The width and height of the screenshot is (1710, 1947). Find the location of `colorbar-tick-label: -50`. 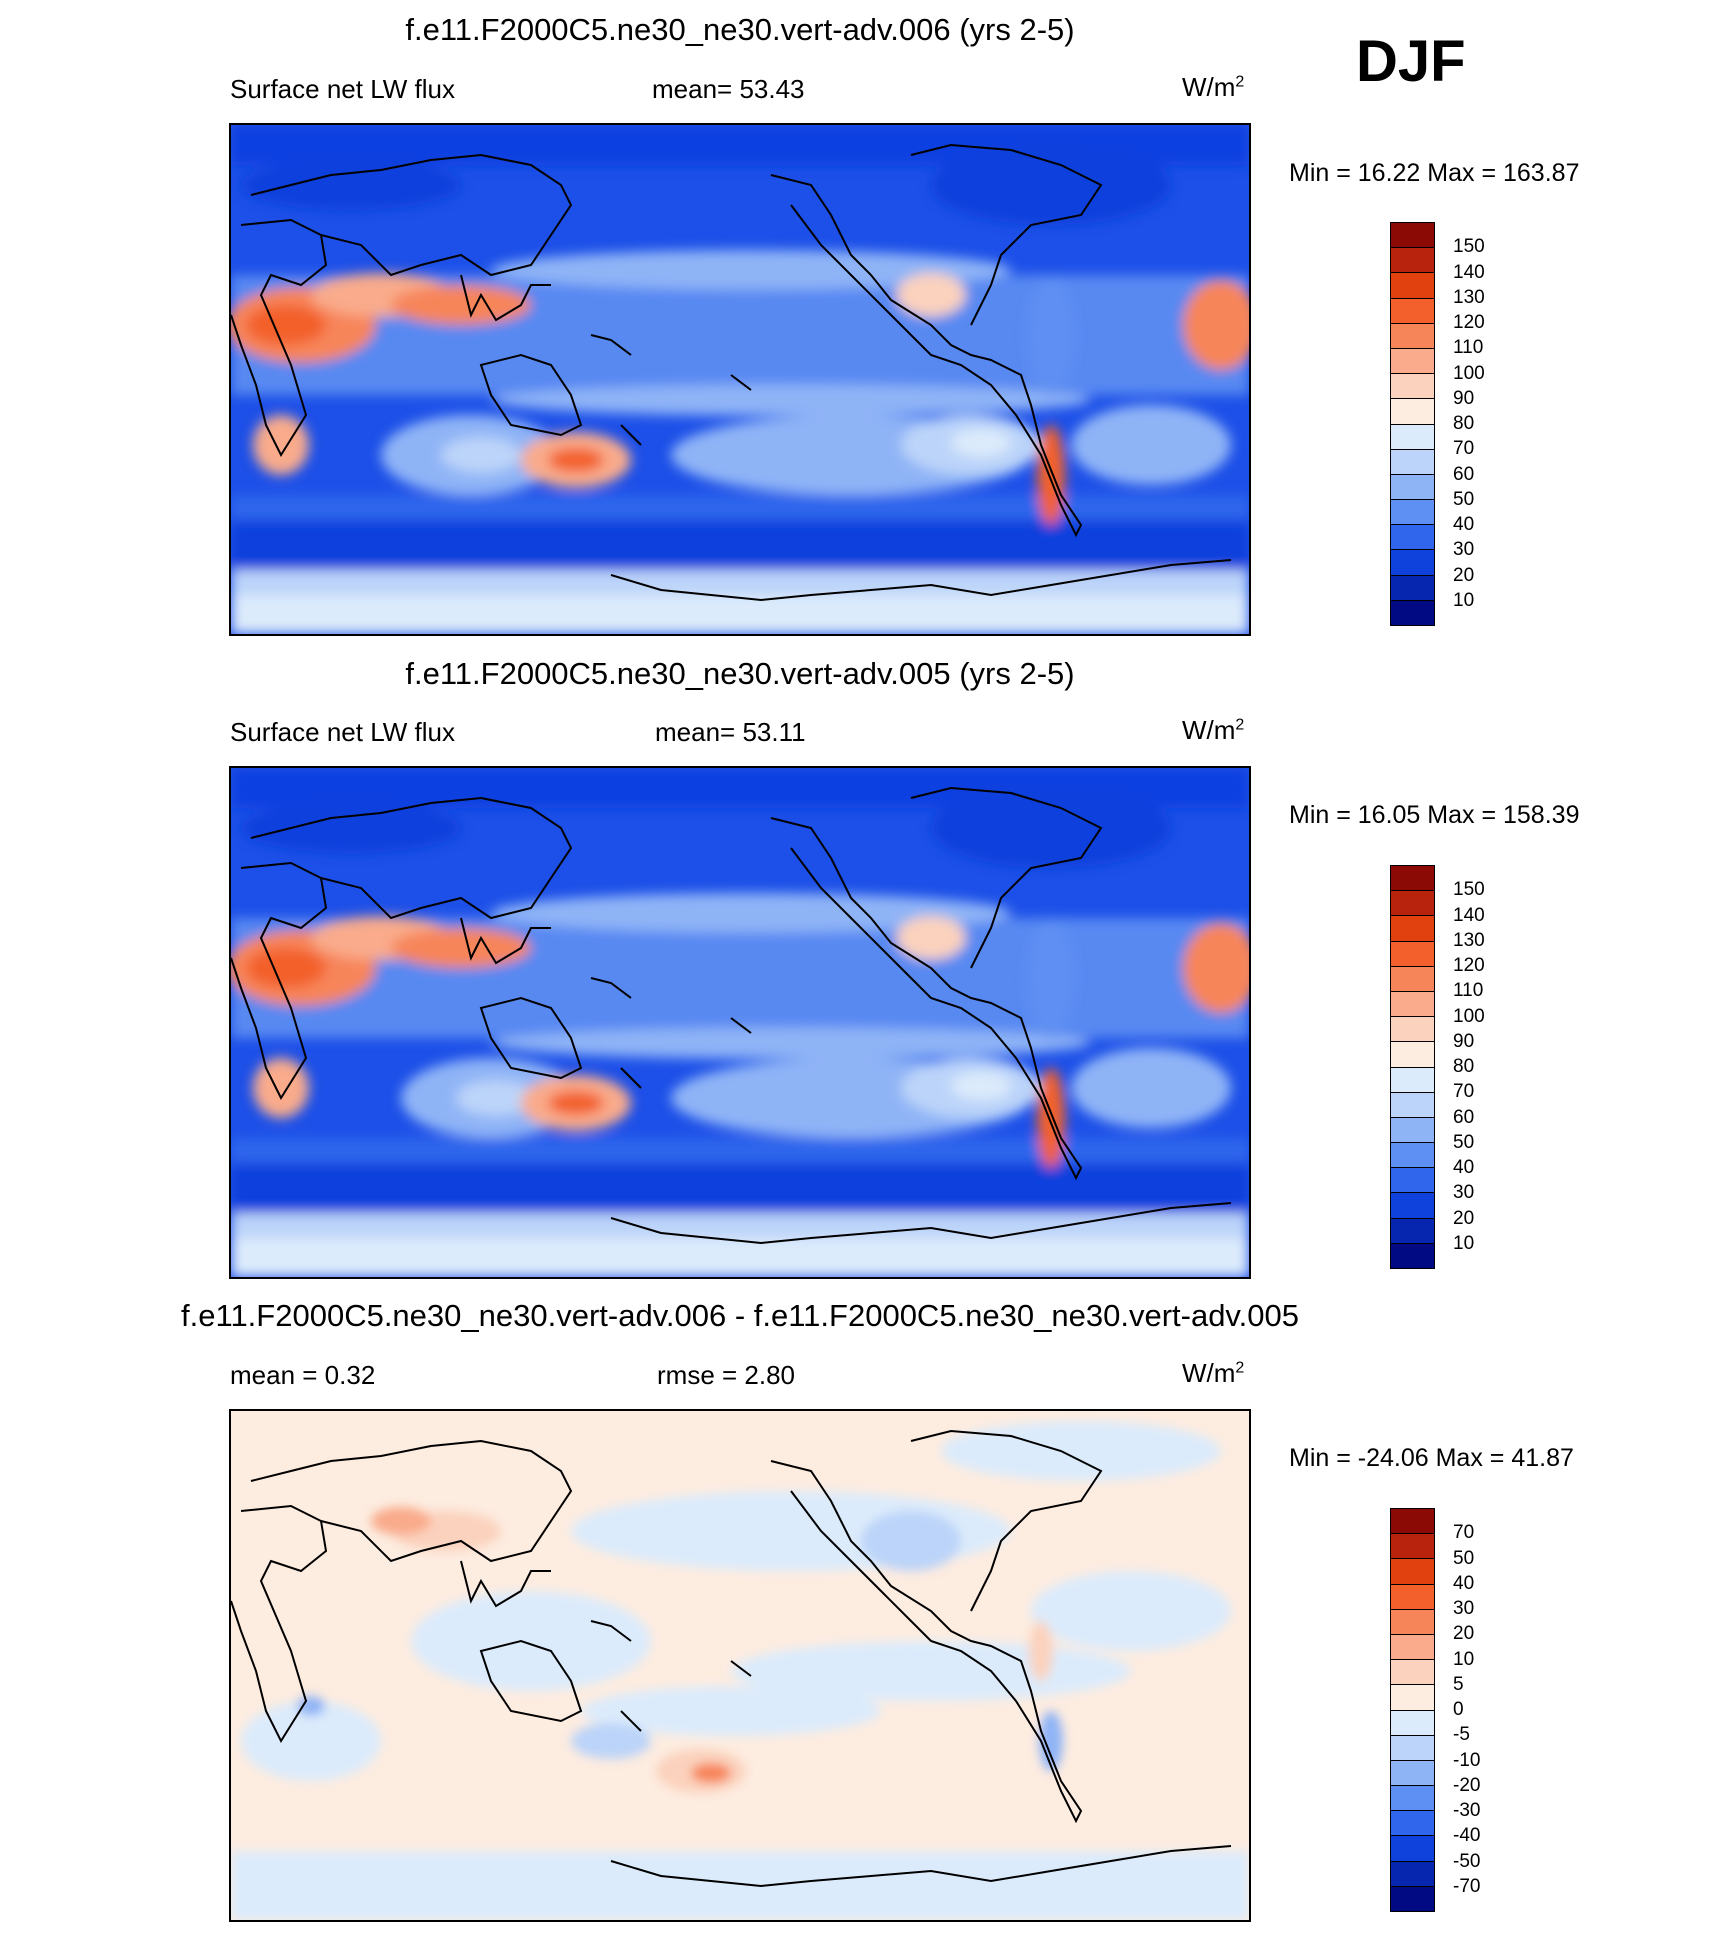

colorbar-tick-label: -50 is located at coordinates (1467, 1861).